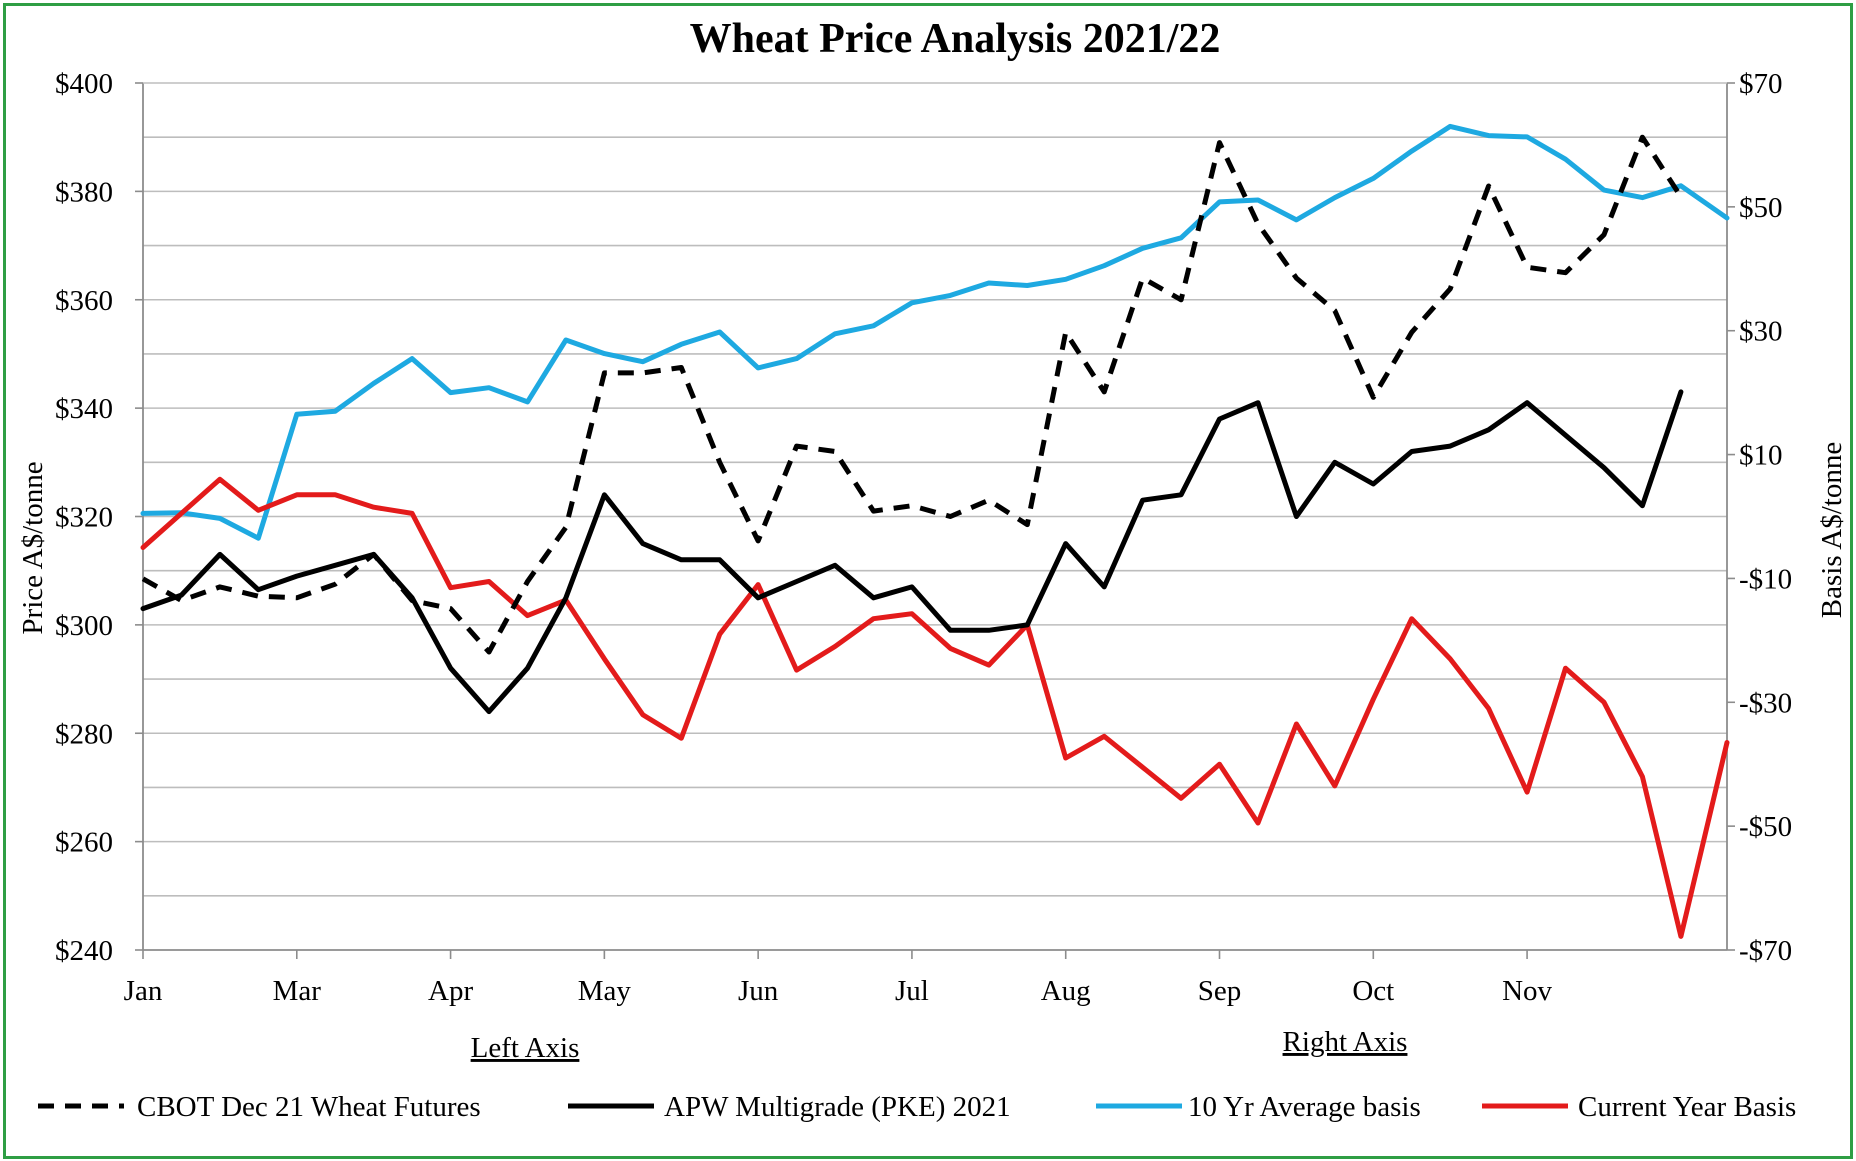  I want to click on x-tick-label: May, so click(605, 991).